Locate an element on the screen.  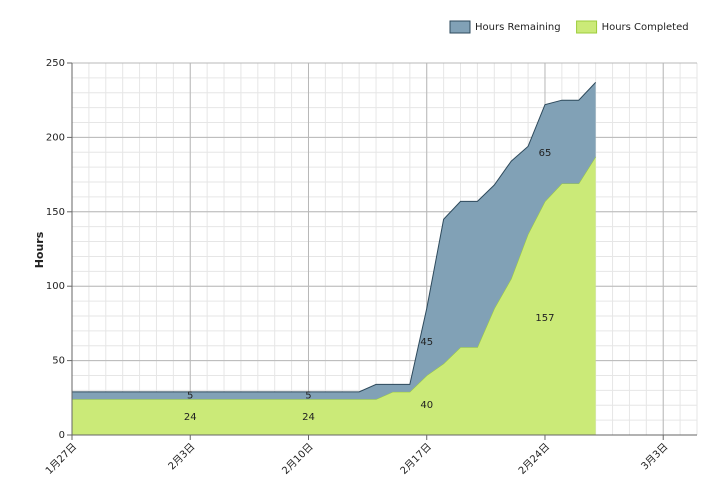
y-tick-label: 250 is located at coordinates (55, 63).